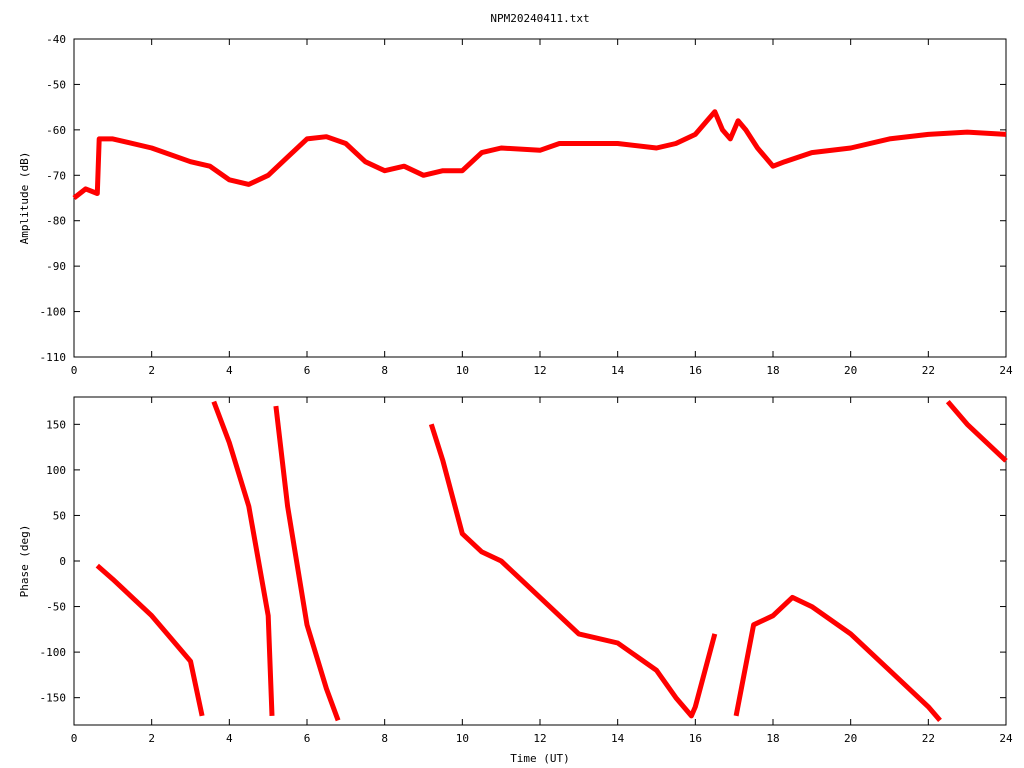 The height and width of the screenshot is (768, 1024). I want to click on amplitude-y-tick-label: -40, so click(56, 39).